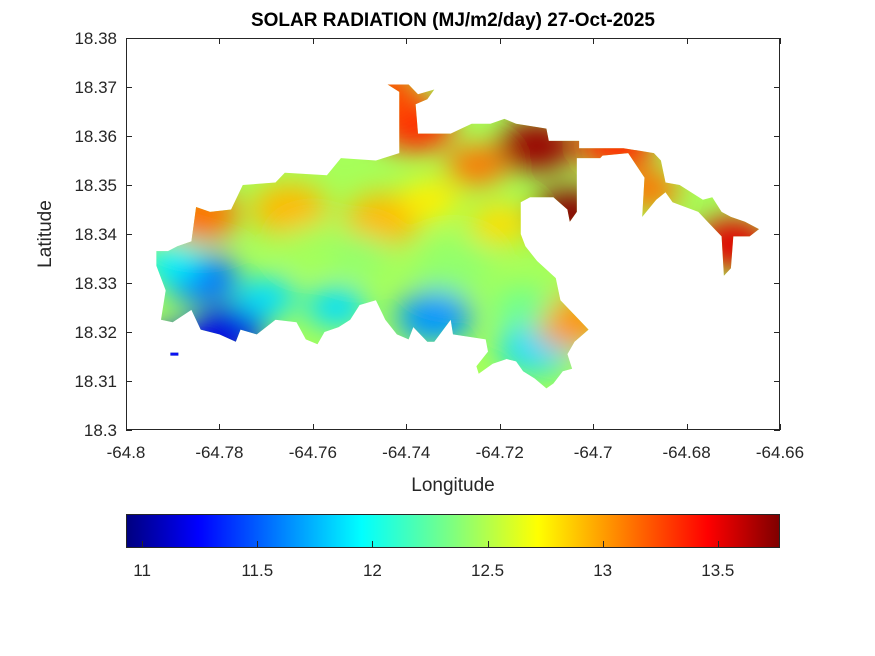 Image resolution: width=875 pixels, height=656 pixels. What do you see at coordinates (313, 452) in the screenshot?
I see `x-tick-label: -64.76` at bounding box center [313, 452].